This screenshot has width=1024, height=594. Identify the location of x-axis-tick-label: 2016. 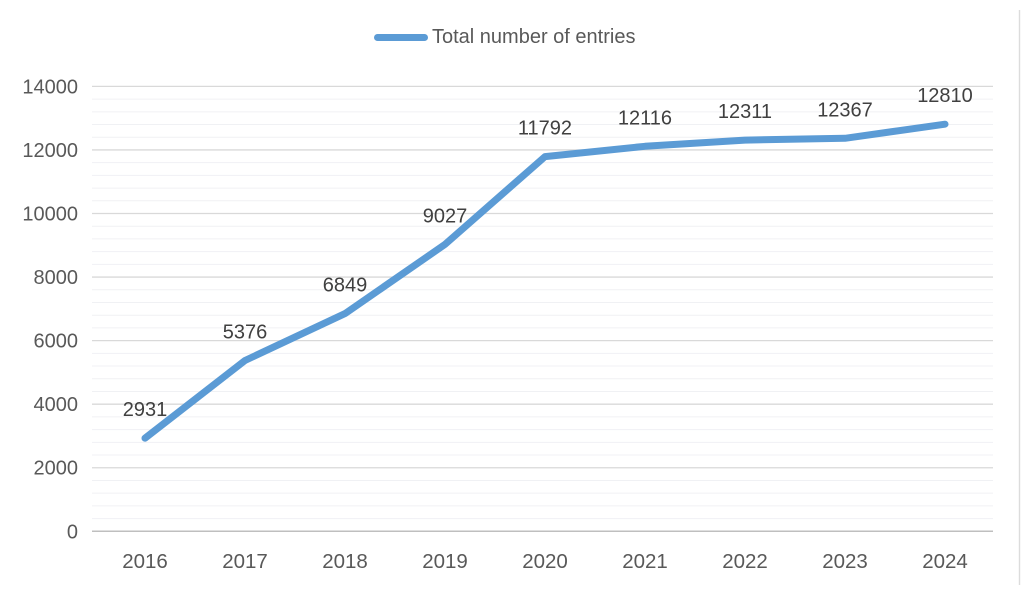
(145, 561).